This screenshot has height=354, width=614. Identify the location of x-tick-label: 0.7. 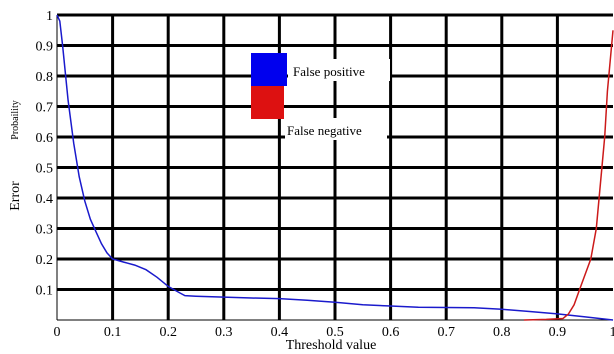
(446, 332).